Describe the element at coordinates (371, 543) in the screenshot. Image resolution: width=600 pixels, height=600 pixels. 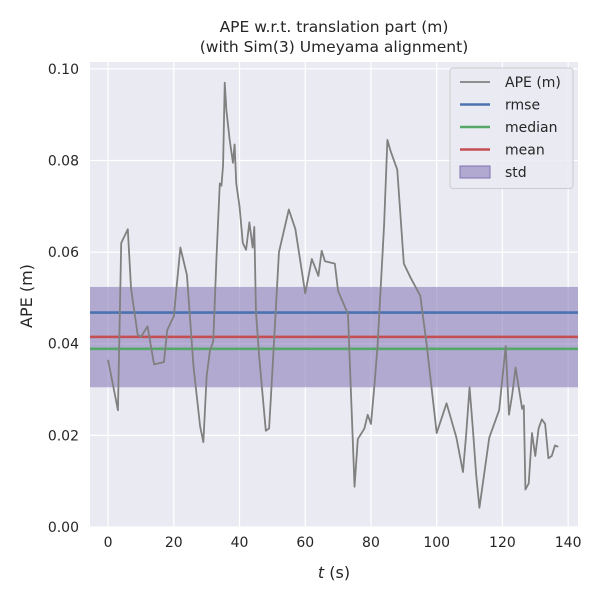
I see `x-tick-label: 80` at that location.